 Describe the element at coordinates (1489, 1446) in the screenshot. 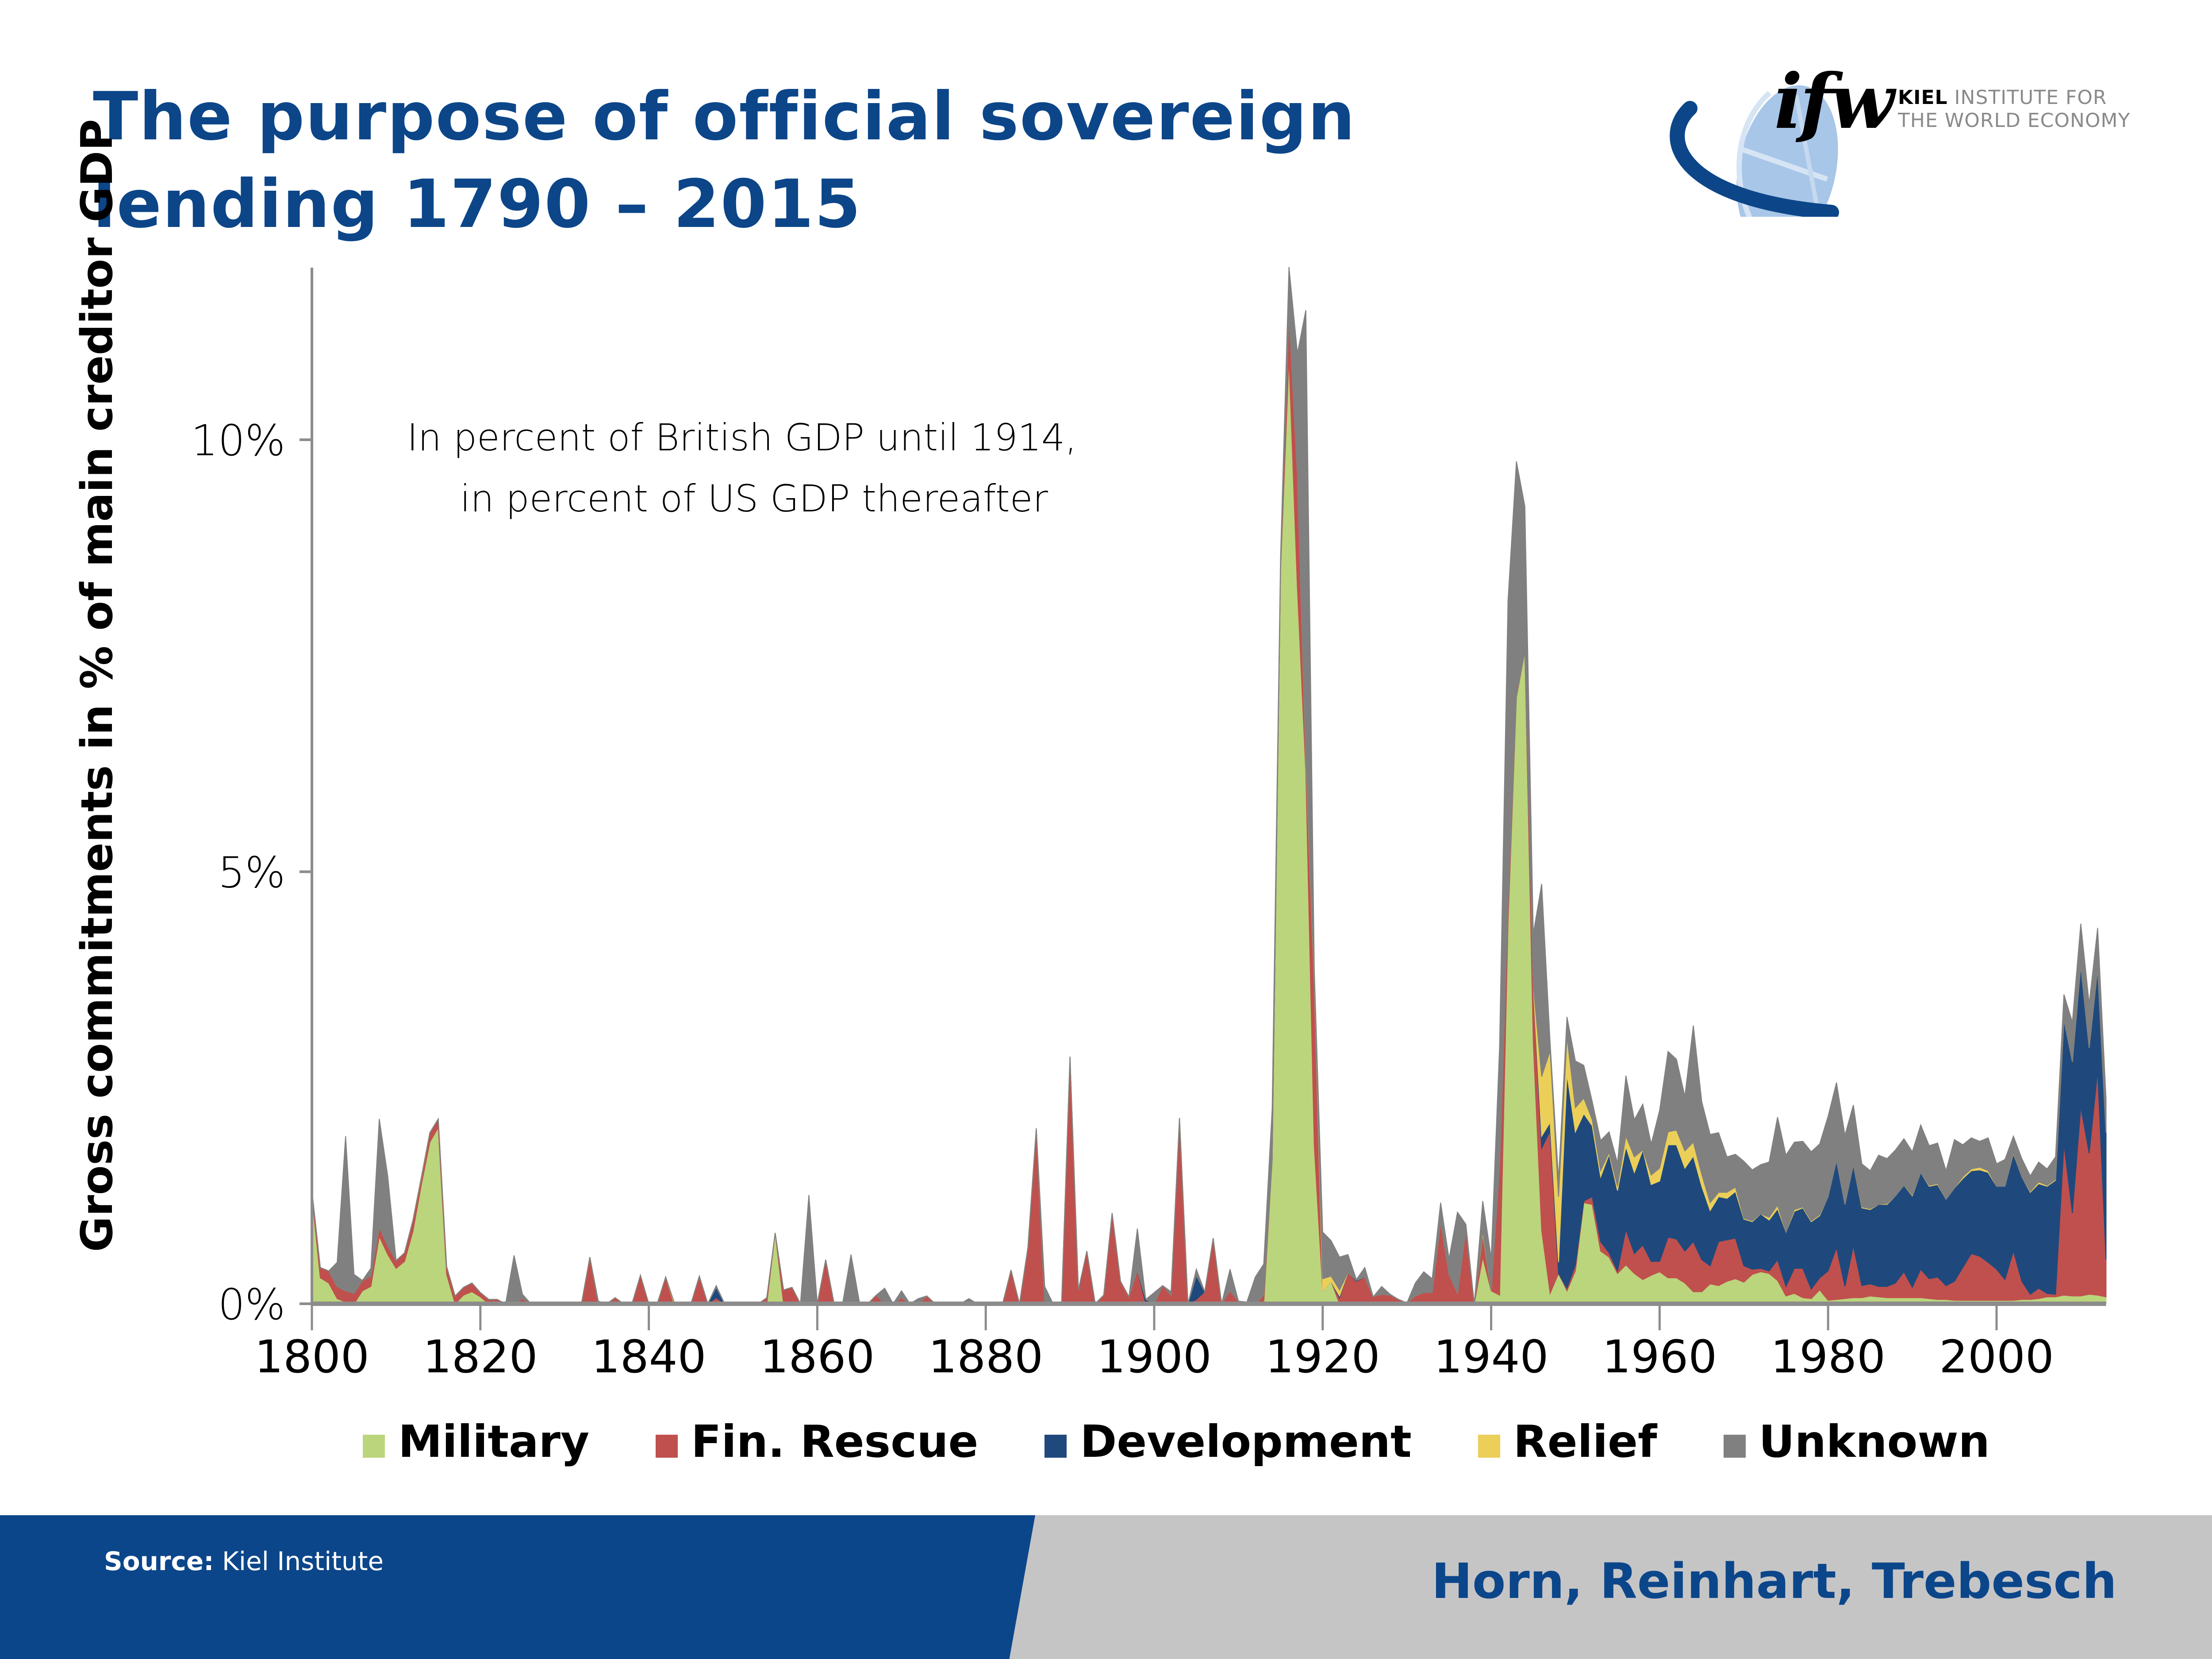

I see `legend-swatch-relief` at that location.